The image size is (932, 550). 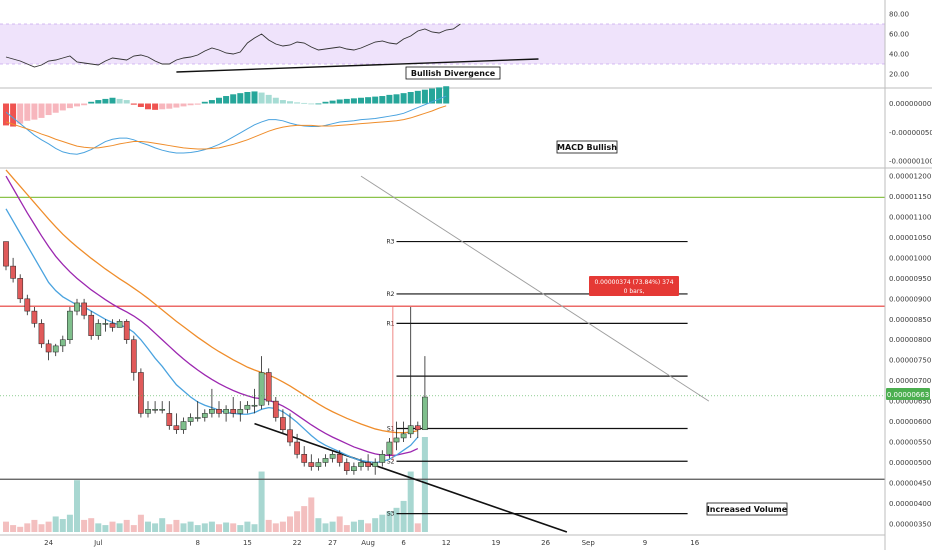 What do you see at coordinates (694, 543) in the screenshot?
I see `time-tick-label: 16` at bounding box center [694, 543].